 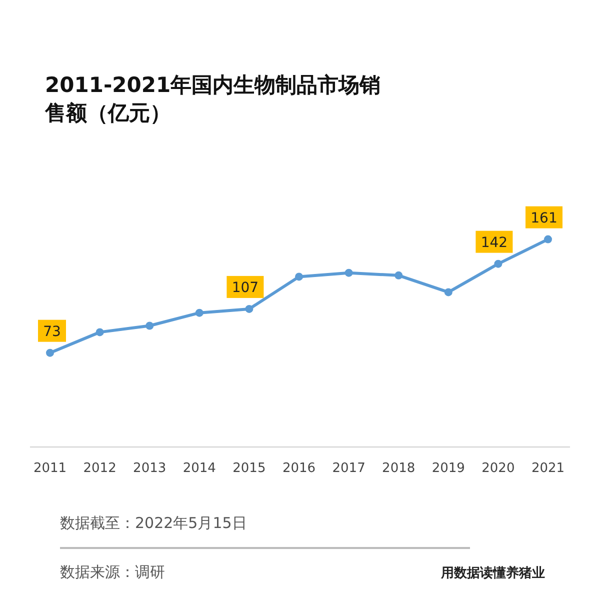 What do you see at coordinates (494, 242) in the screenshot?
I see `data-label: 142` at bounding box center [494, 242].